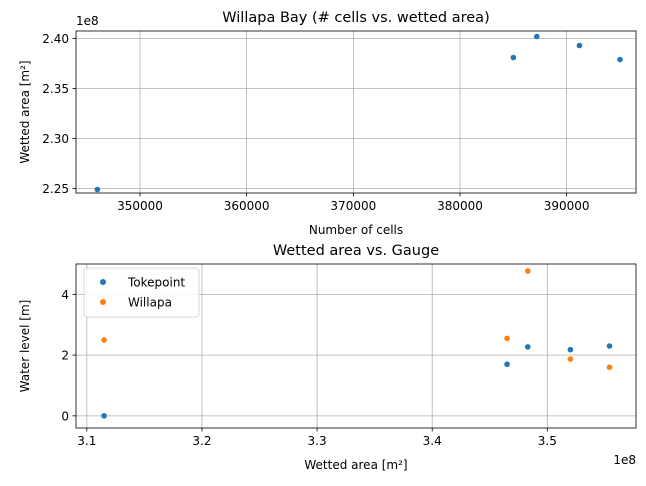 This screenshot has height=486, width=646. I want to click on x-axis-label: Number of cells, so click(356, 230).